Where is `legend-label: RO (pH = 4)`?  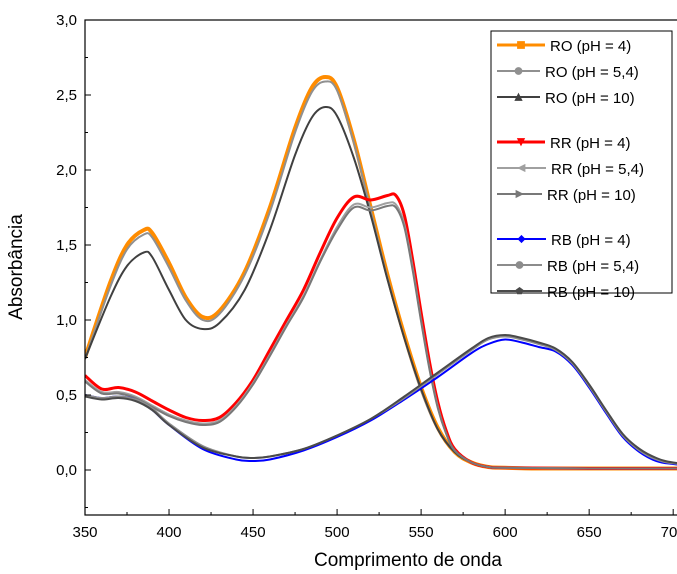
legend-label: RO (pH = 4) is located at coordinates (590, 46).